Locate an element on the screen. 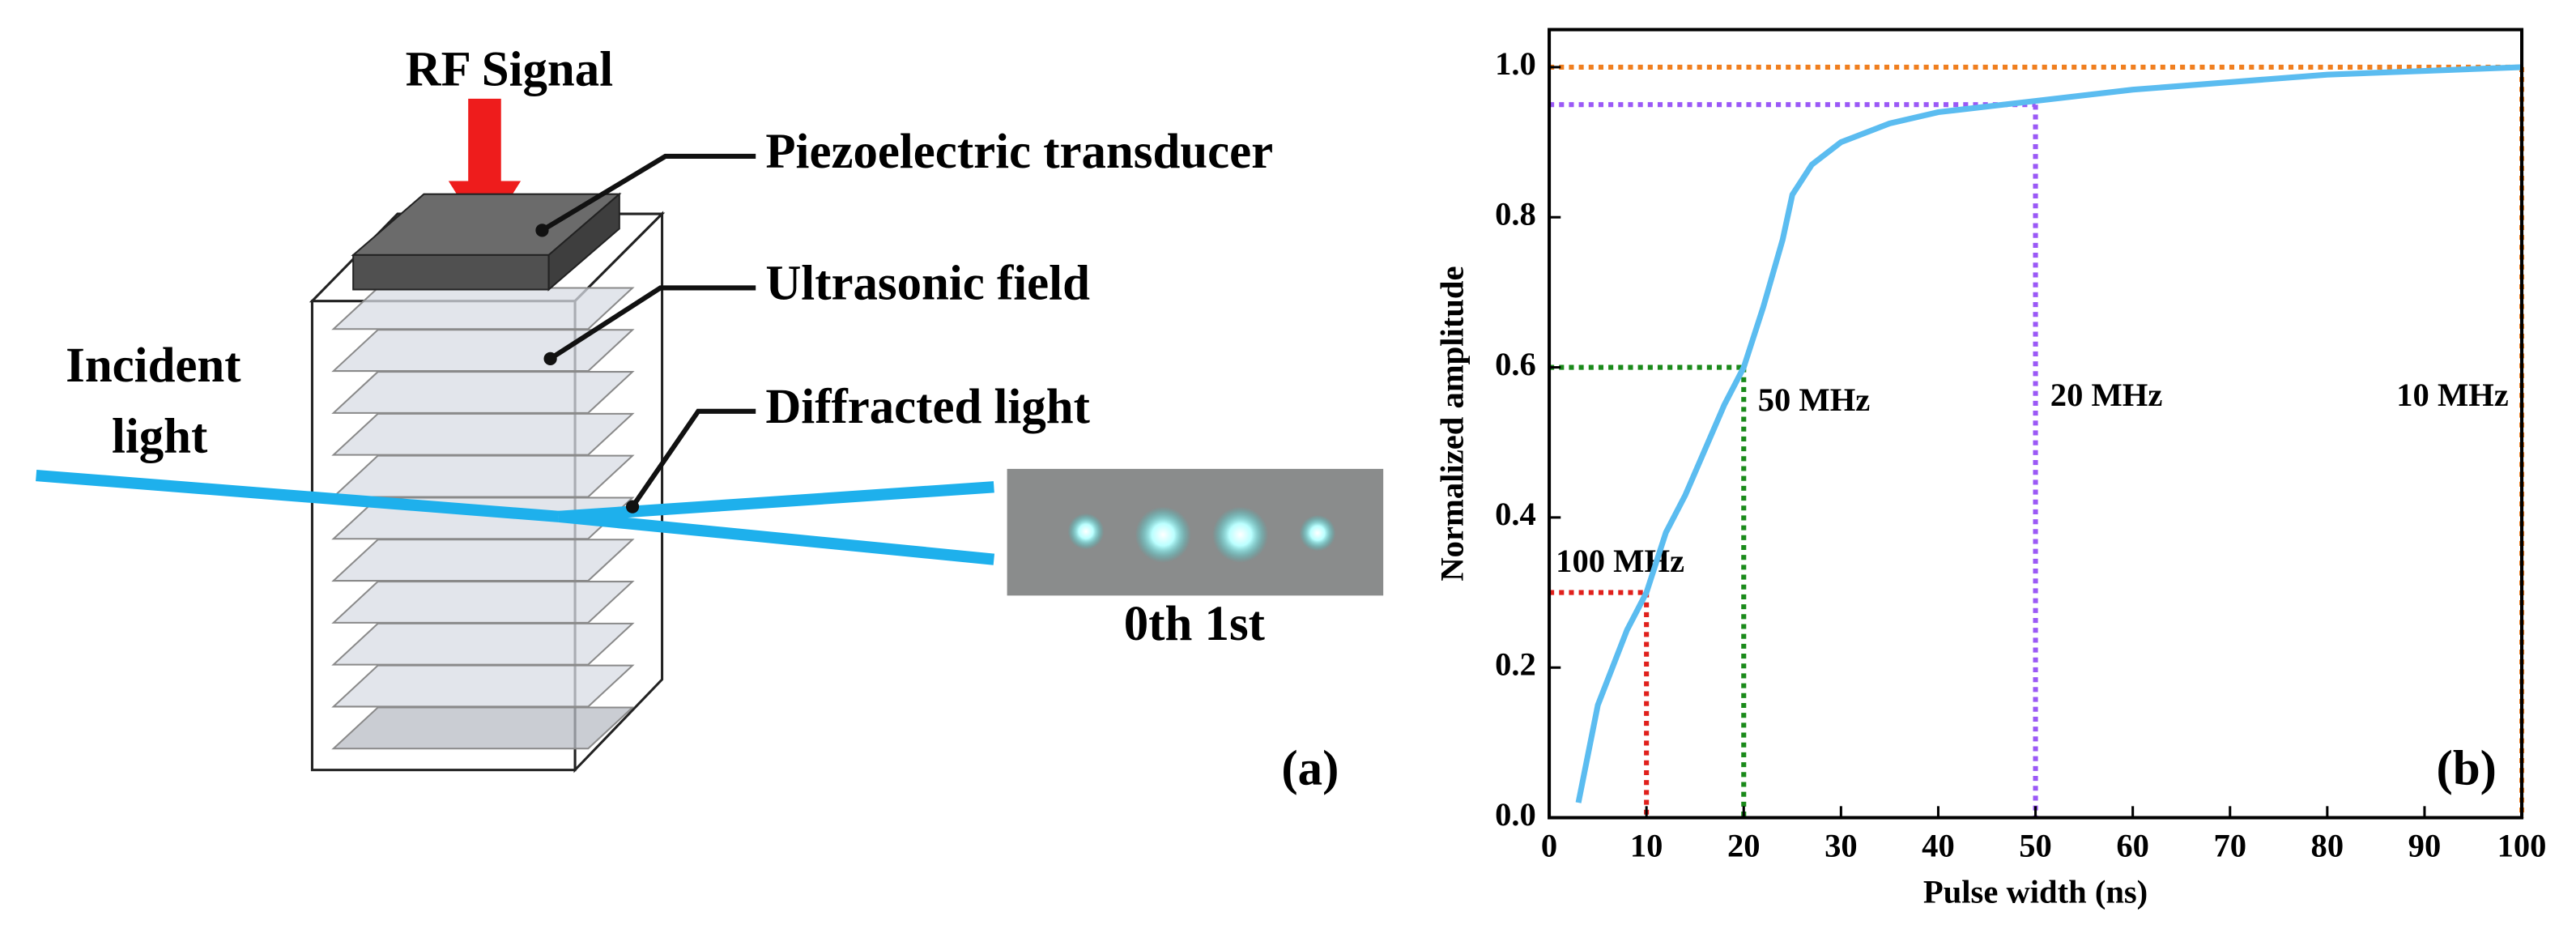 Image resolution: width=2576 pixels, height=946 pixels. guide-label: 10 MHz is located at coordinates (2452, 395).